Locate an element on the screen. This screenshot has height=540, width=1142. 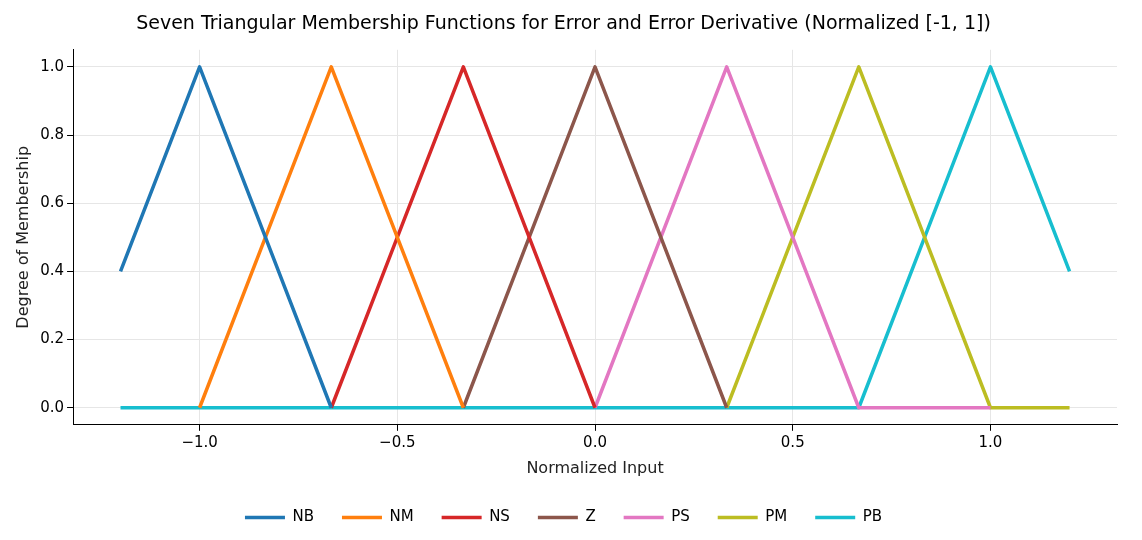
legend-label: PM is located at coordinates (776, 516).